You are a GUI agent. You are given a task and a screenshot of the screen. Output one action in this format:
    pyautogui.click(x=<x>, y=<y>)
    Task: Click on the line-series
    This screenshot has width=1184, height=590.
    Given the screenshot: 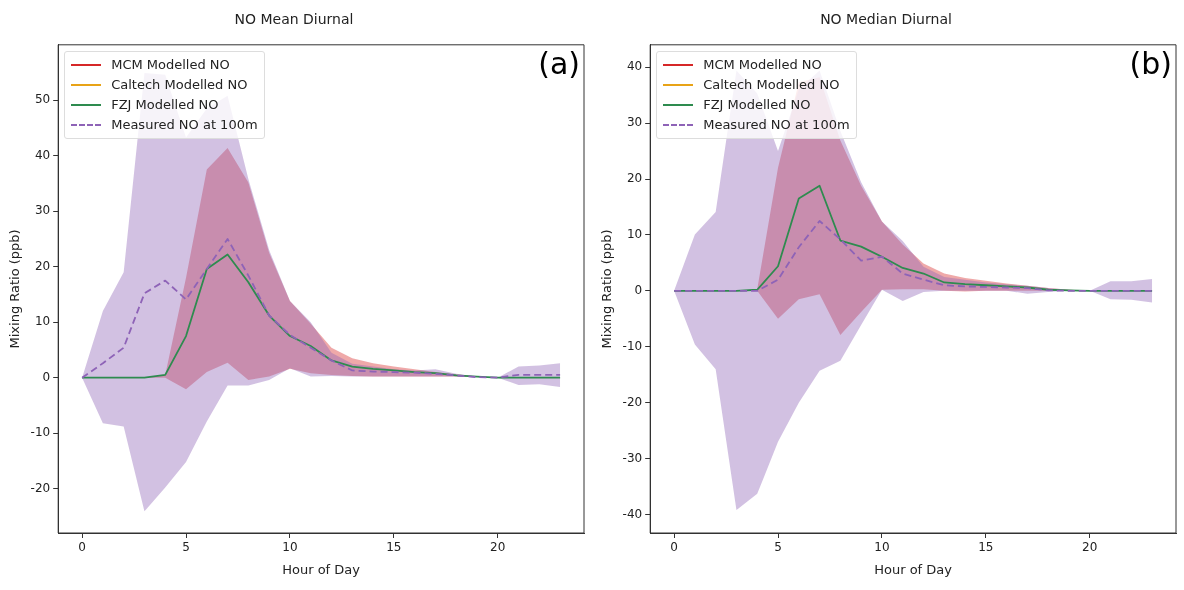 What is the action you would take?
    pyautogui.click(x=913, y=256)
    